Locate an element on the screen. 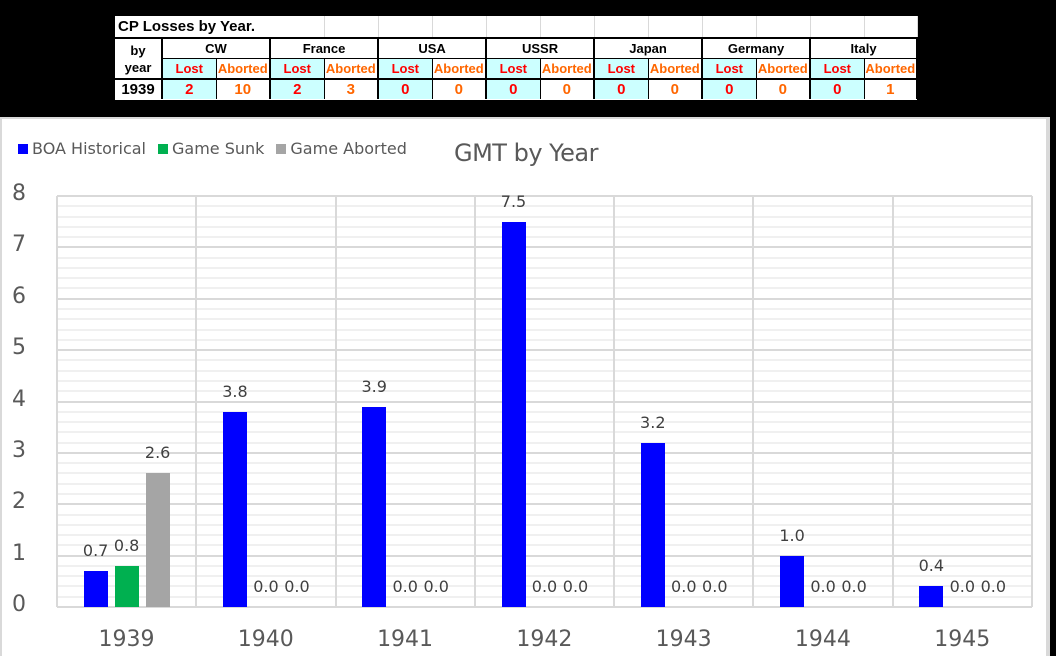  aborted-value: 10 is located at coordinates (243, 89).